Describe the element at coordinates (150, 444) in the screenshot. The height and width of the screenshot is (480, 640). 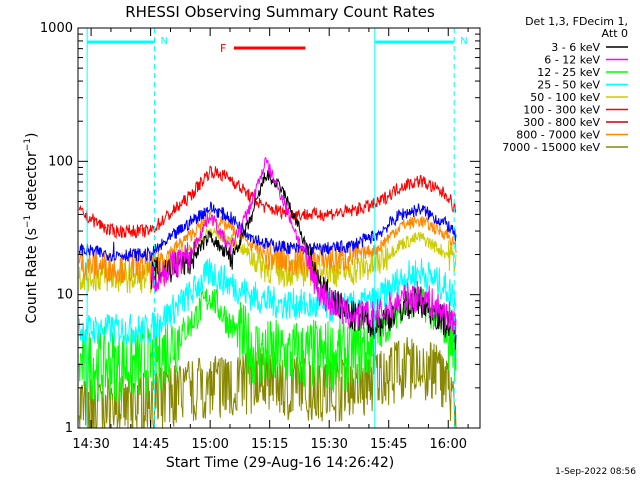
I see `x-tick-label: 14:45` at that location.